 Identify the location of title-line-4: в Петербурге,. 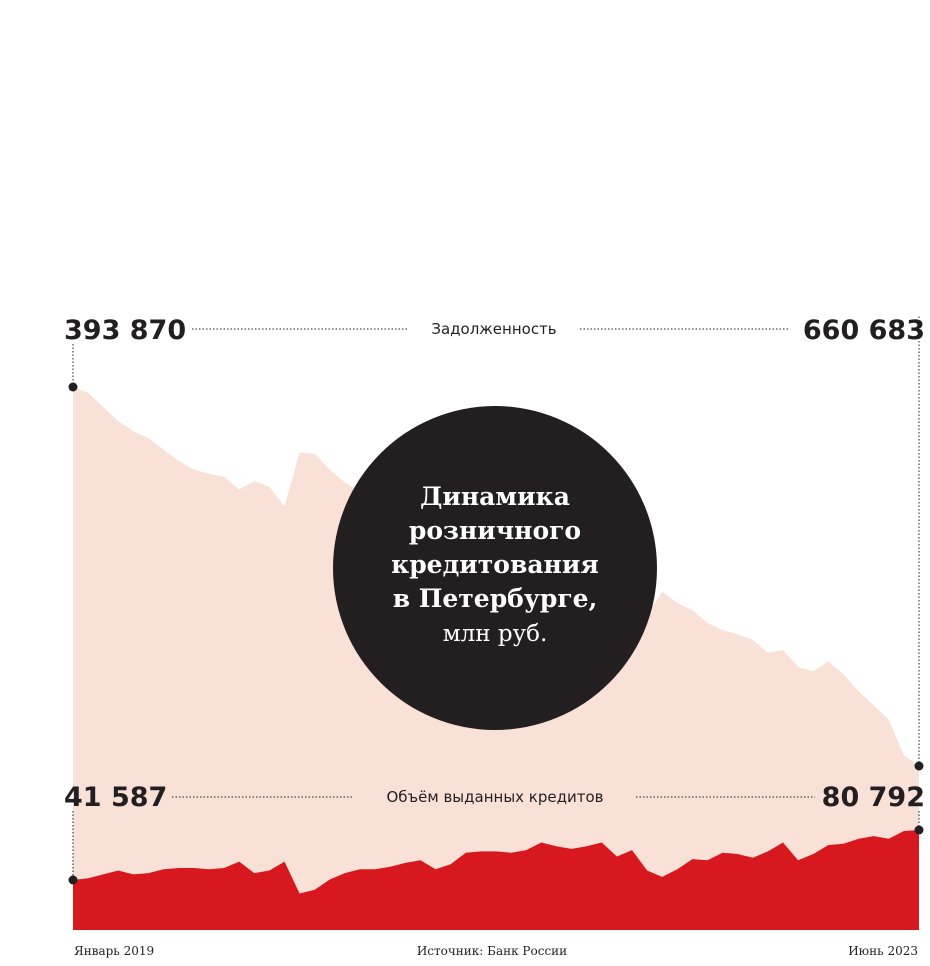
(495, 598).